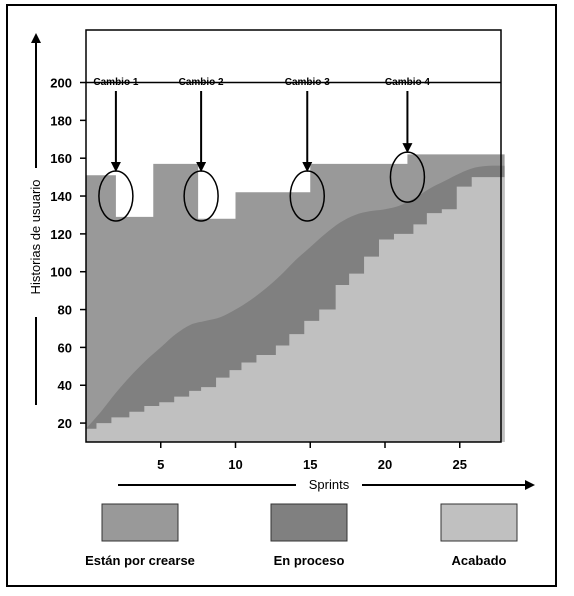 This screenshot has height=596, width=574. What do you see at coordinates (61, 272) in the screenshot?
I see `y-tick-label: 100` at bounding box center [61, 272].